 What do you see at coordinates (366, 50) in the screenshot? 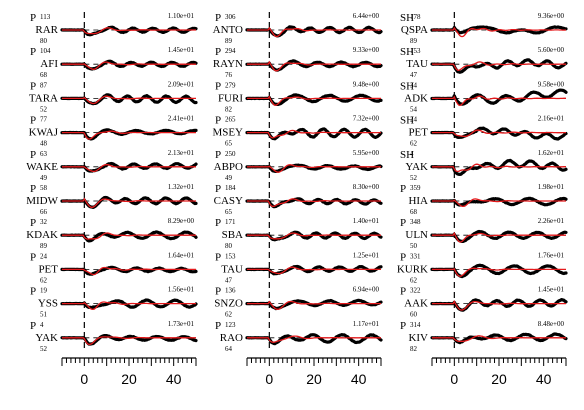
I see `trace-amplitude: 9.33e+00` at bounding box center [366, 50].